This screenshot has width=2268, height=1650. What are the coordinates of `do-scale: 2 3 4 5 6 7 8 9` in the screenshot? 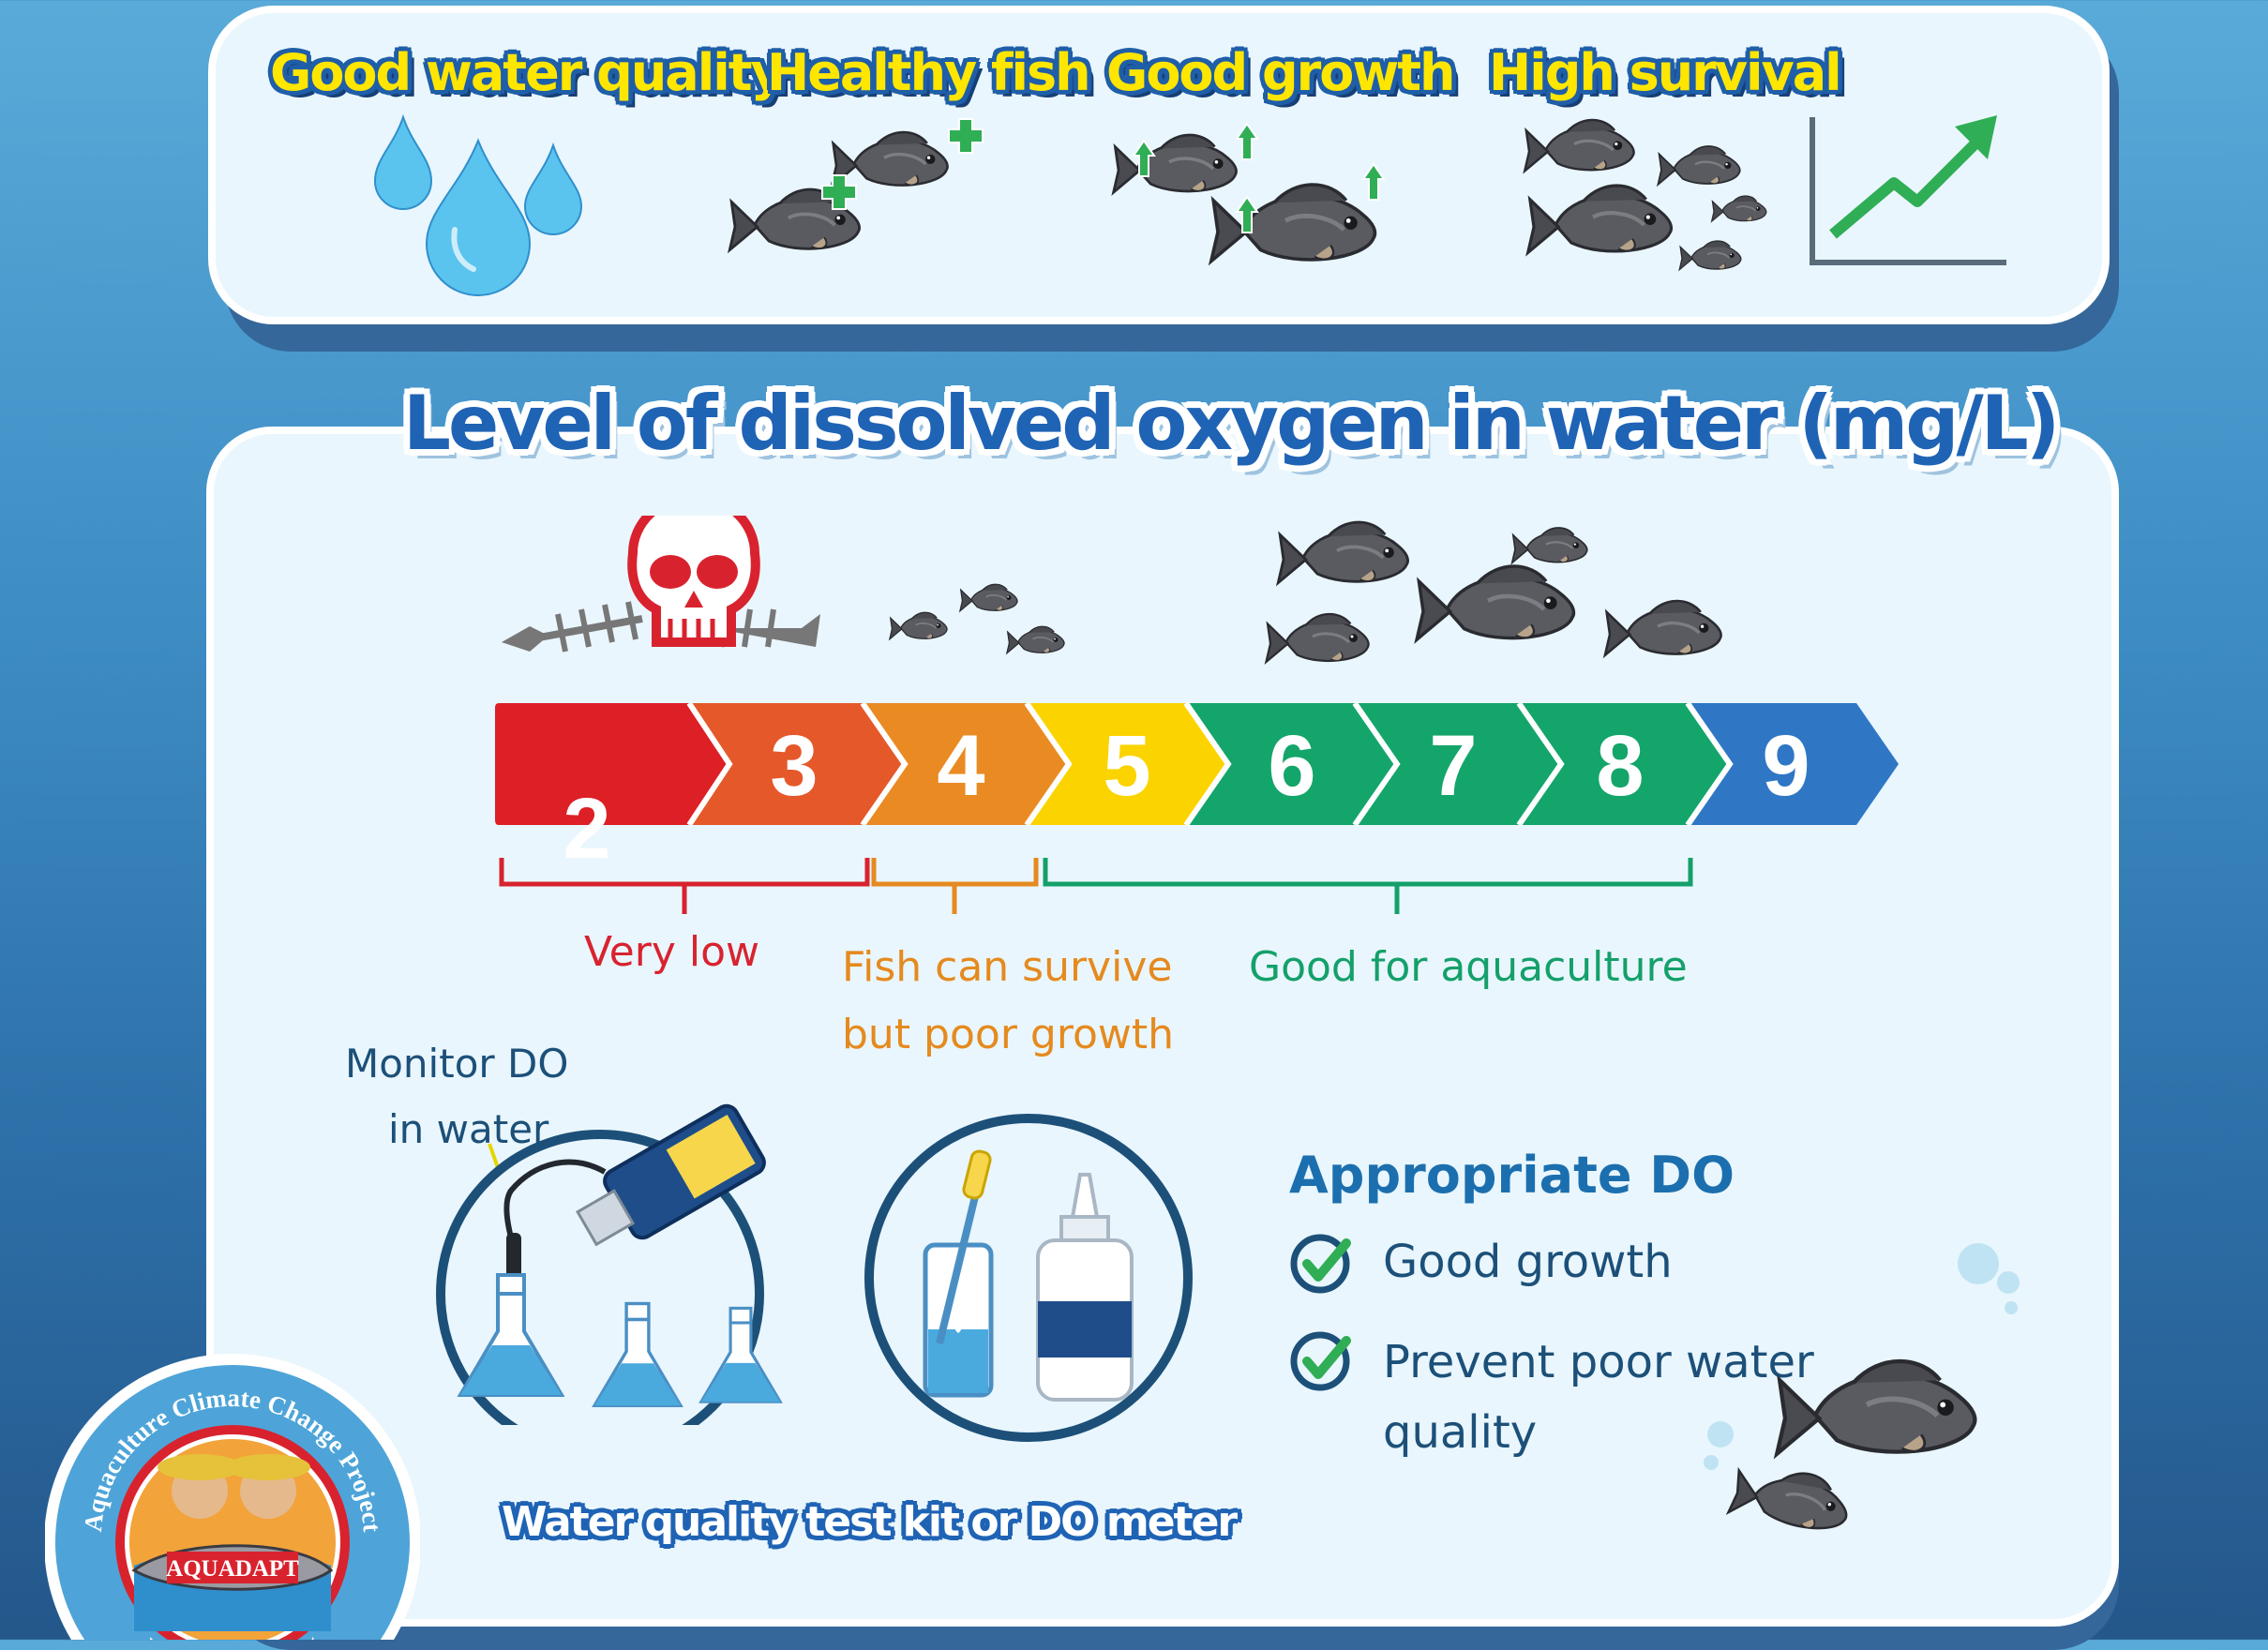 It's located at (1197, 784).